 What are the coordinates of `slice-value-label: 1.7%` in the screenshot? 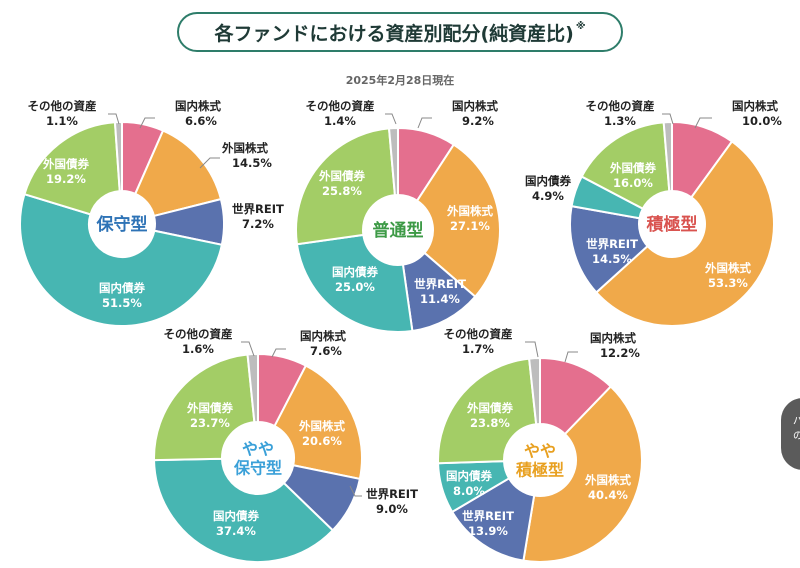 It's located at (478, 349).